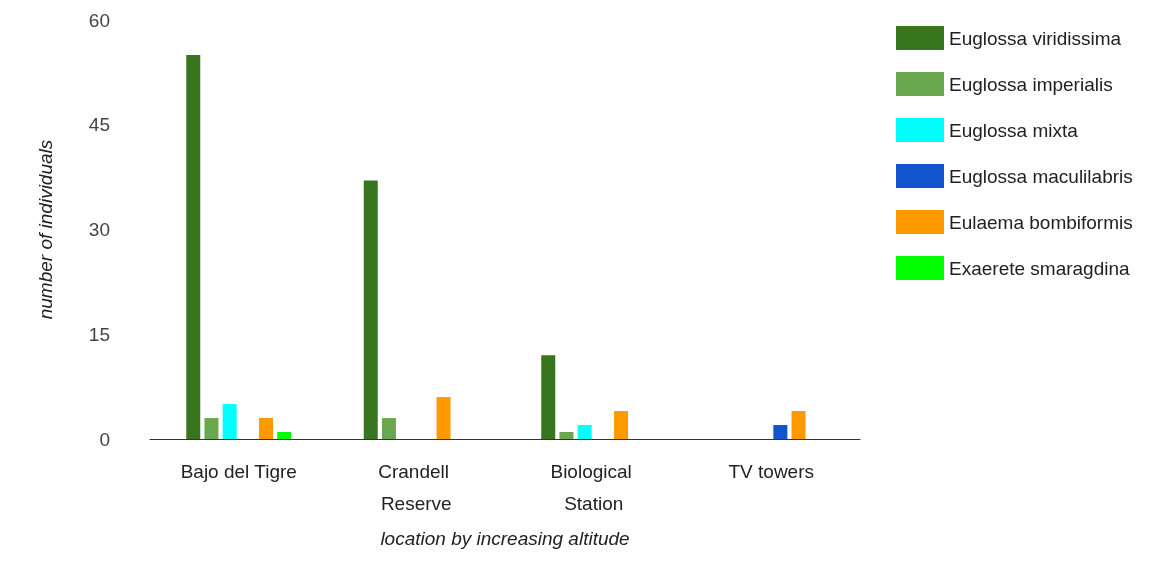  I want to click on x-tick-label: Bajo del Tigre, so click(238, 471).